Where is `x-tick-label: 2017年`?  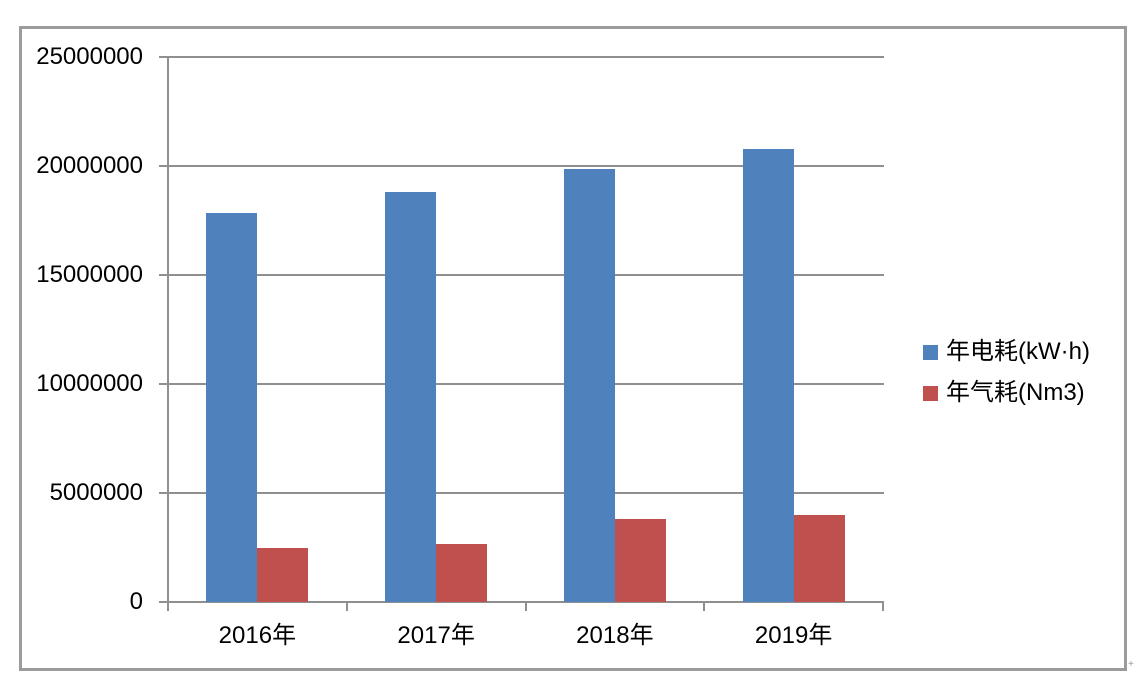 x-tick-label: 2017年 is located at coordinates (436, 635).